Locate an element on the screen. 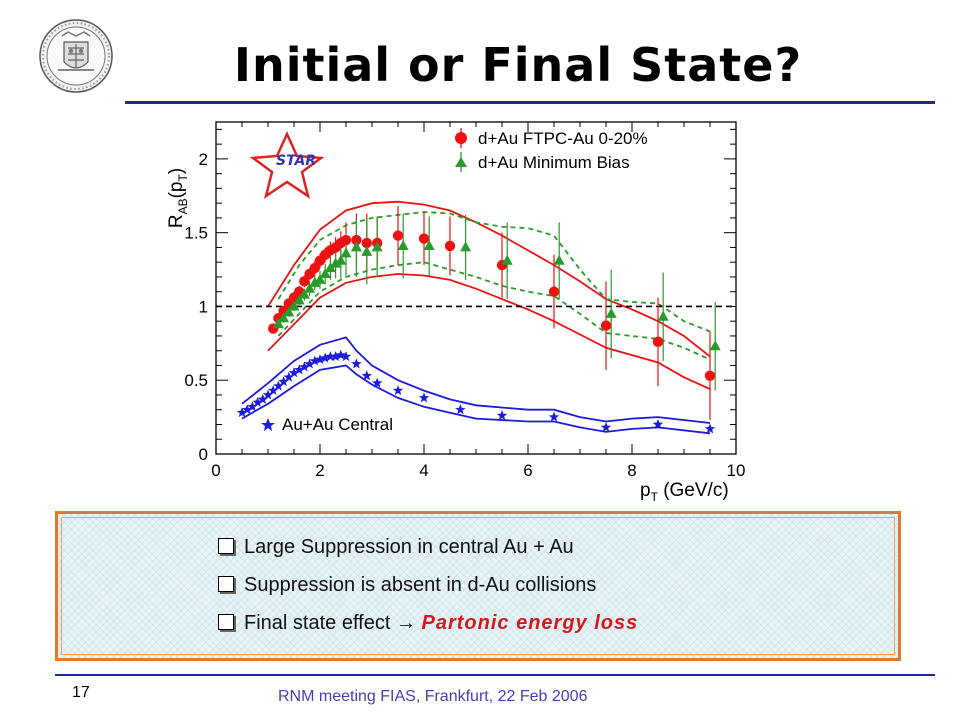 Image resolution: width=960 pixels, height=720 pixels. star-logo: STAR is located at coordinates (287, 164).